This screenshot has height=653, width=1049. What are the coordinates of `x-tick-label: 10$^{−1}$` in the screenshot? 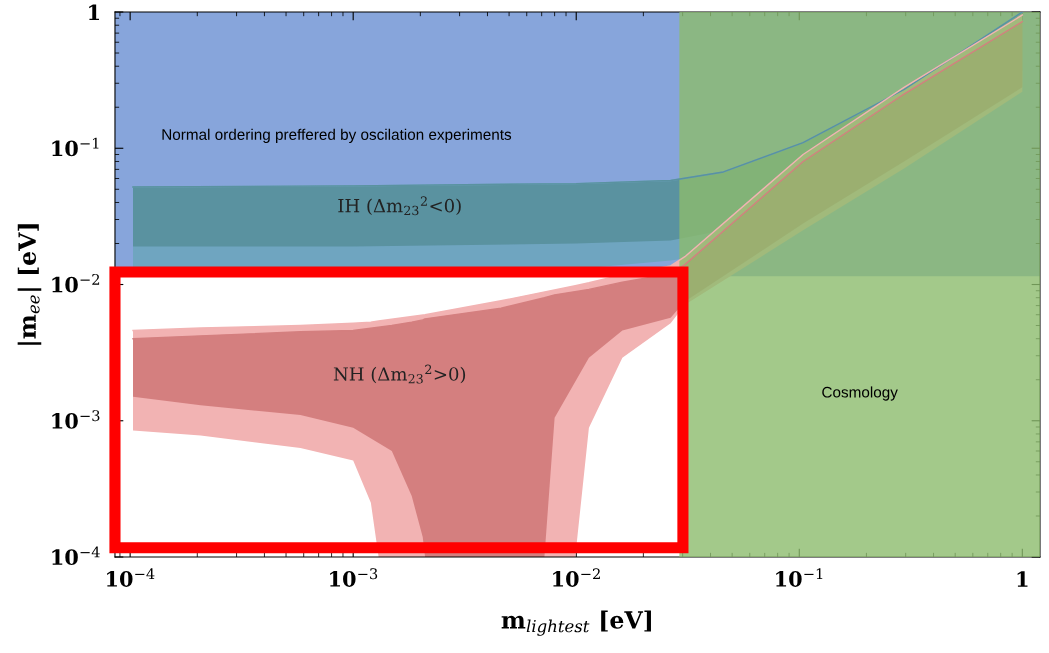 It's located at (799, 577).